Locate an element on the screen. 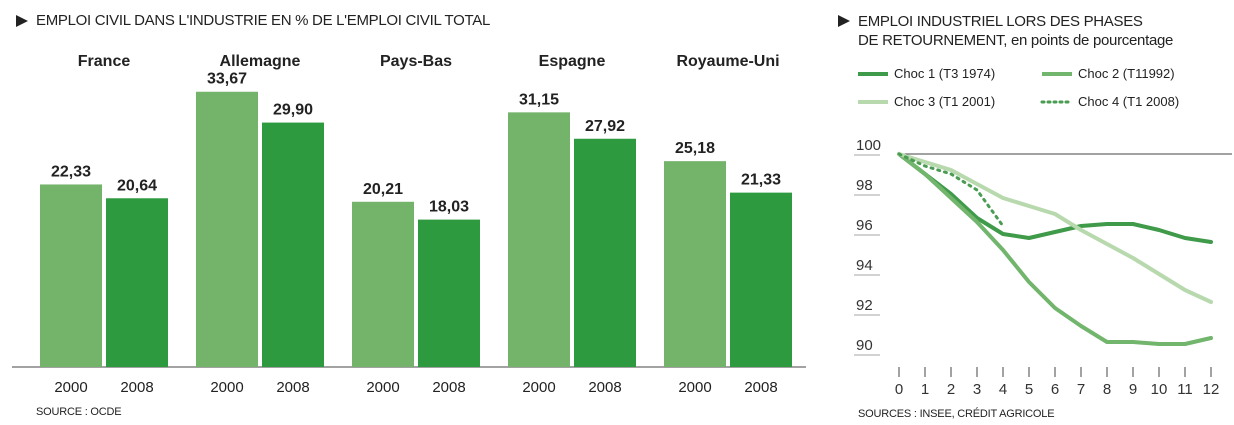 Image resolution: width=1234 pixels, height=425 pixels. bar-allemagne-2008 is located at coordinates (293, 244).